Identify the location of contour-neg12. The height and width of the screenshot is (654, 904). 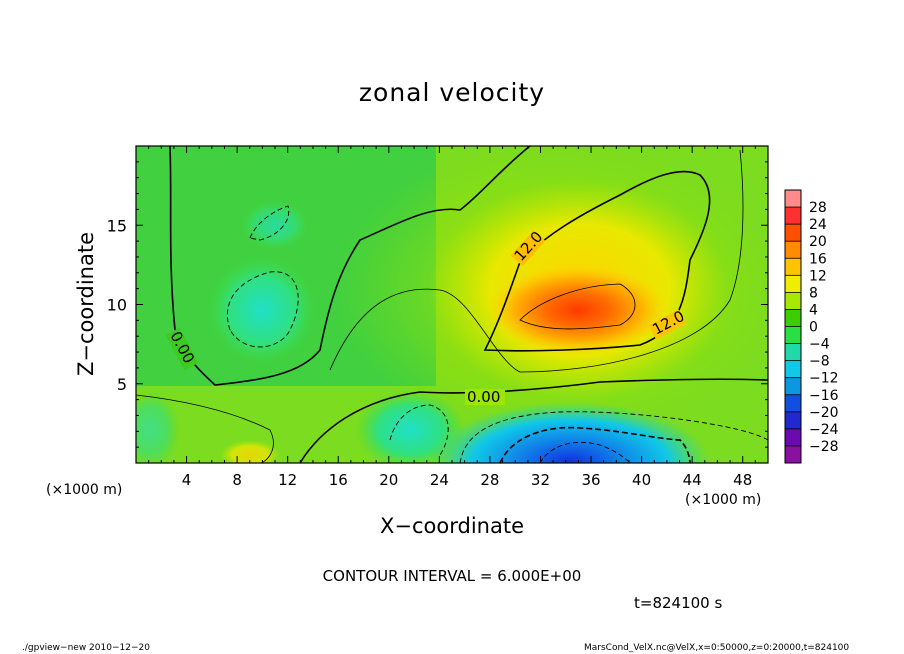
(595, 444).